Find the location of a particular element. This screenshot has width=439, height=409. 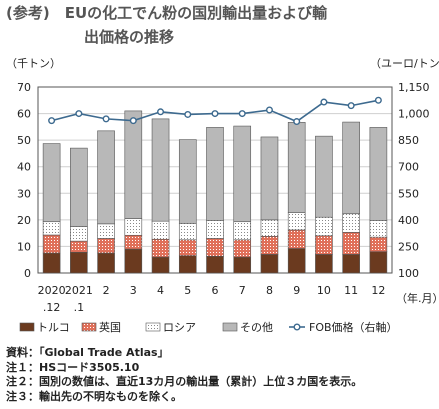

x-tick-label: 2 is located at coordinates (106, 290).